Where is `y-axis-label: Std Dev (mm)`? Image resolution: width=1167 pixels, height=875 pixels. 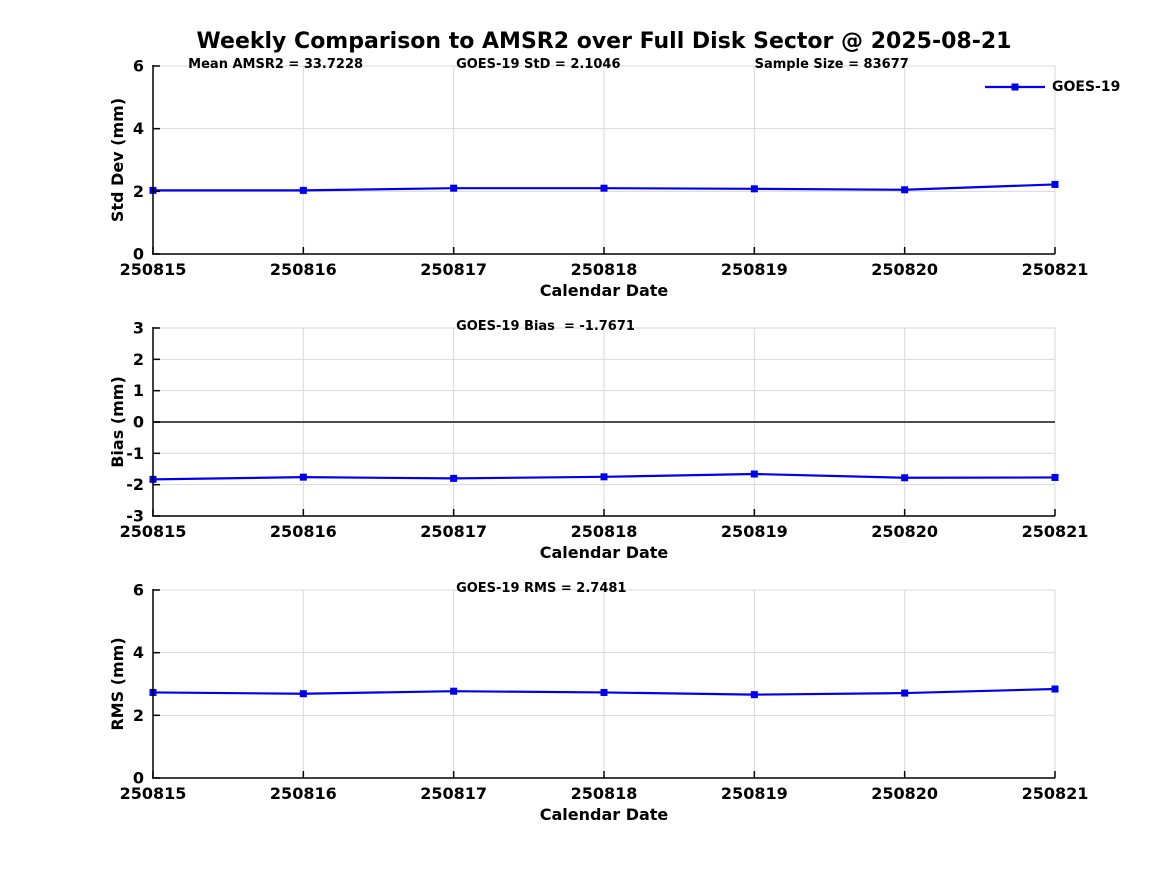
y-axis-label: Std Dev (mm) is located at coordinates (117, 160).